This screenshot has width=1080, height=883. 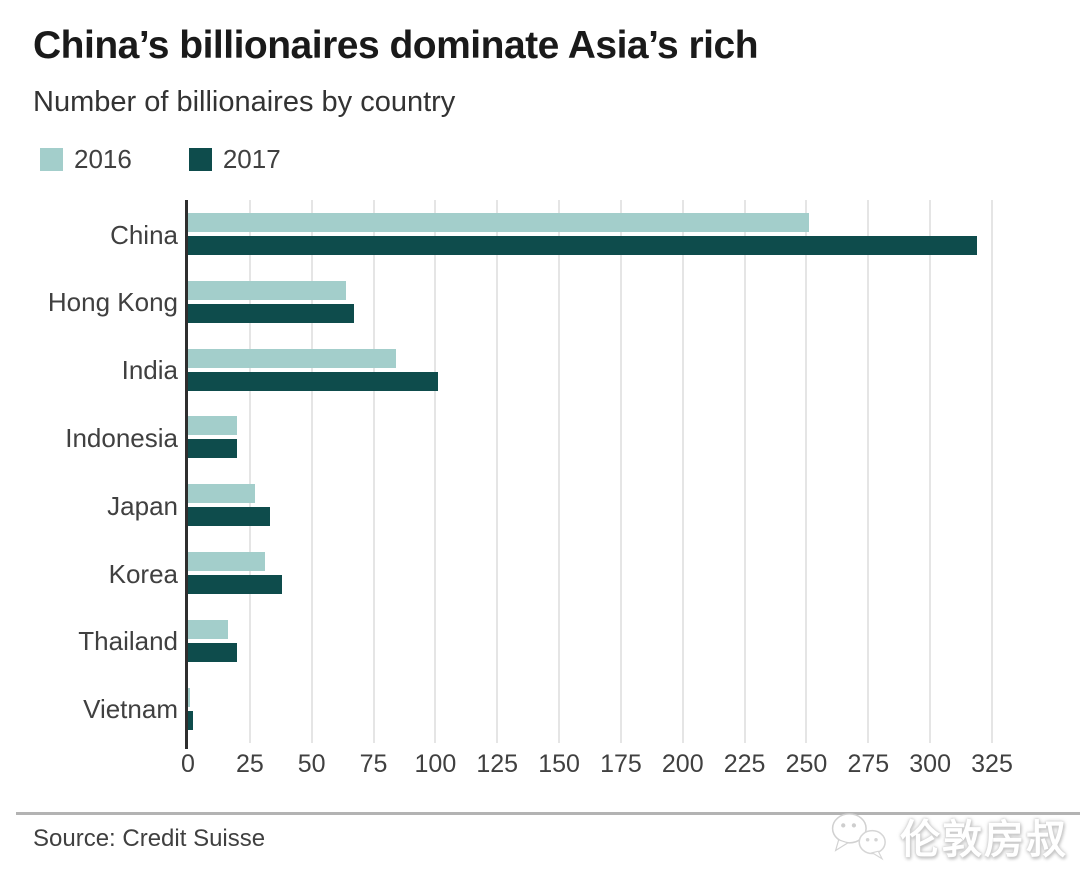 I want to click on bar-indonesia-2017, so click(x=213, y=449).